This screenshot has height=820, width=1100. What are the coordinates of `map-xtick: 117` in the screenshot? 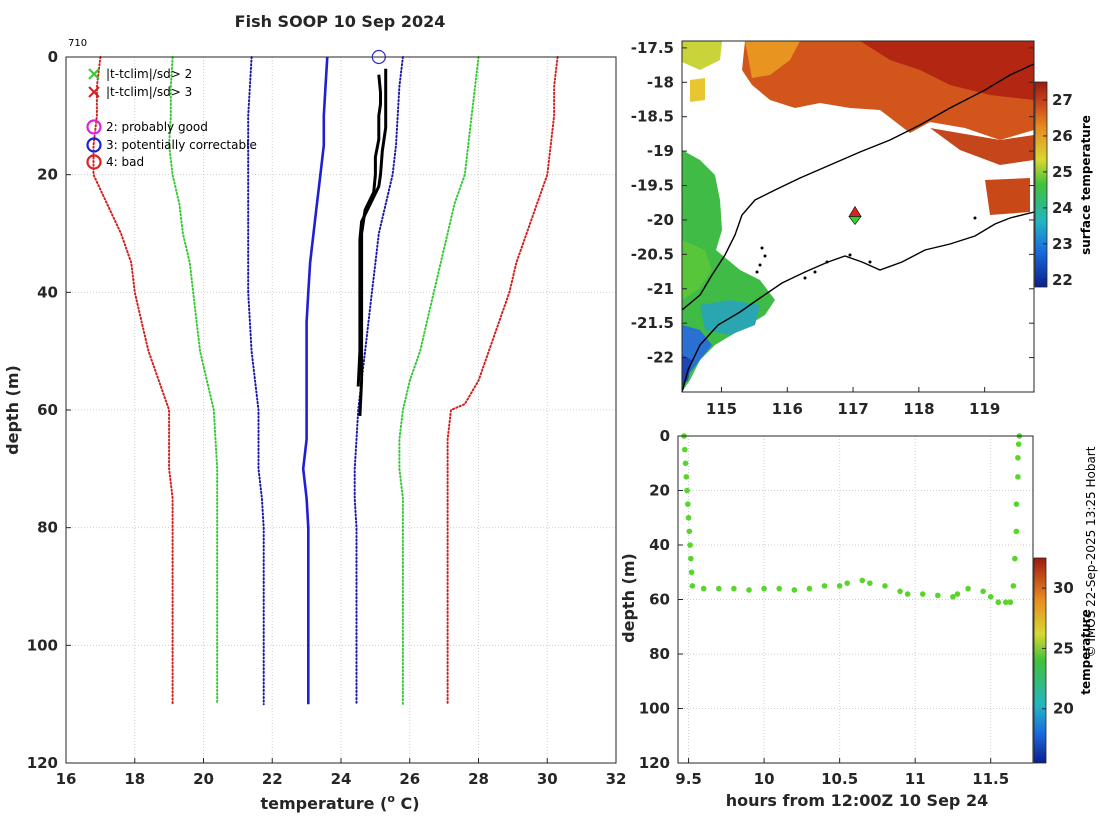 It's located at (852, 409).